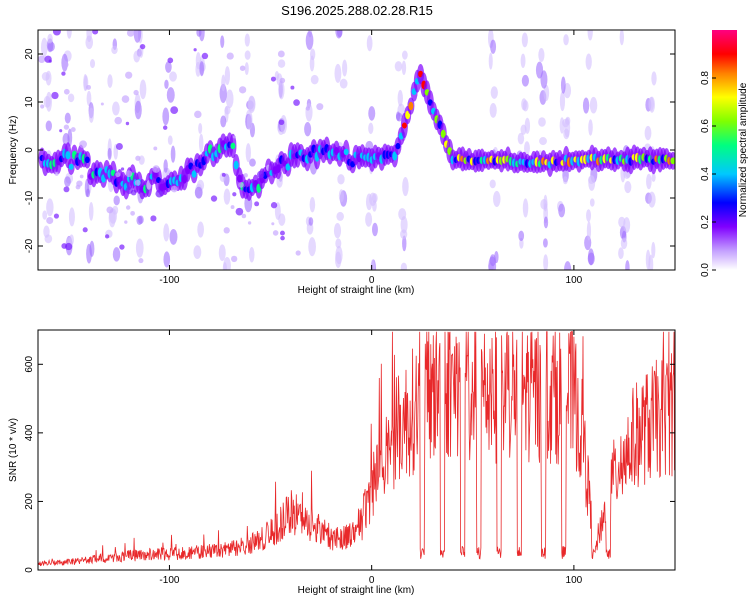  Describe the element at coordinates (13, 150) in the screenshot. I see `spectrogram-y-label: Frequency (Hz)` at that location.